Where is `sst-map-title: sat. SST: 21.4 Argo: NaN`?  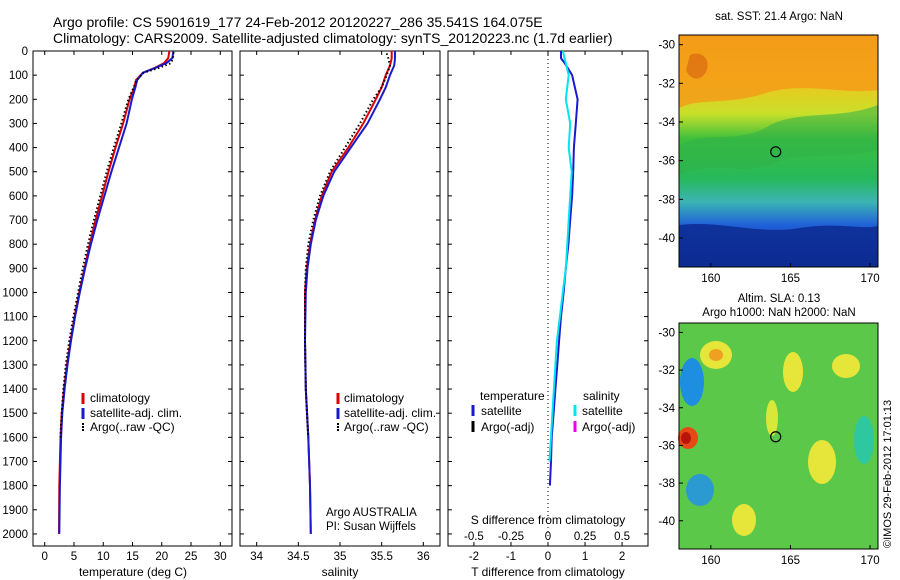
sst-map-title: sat. SST: 21.4 Argo: NaN is located at coordinates (779, 17).